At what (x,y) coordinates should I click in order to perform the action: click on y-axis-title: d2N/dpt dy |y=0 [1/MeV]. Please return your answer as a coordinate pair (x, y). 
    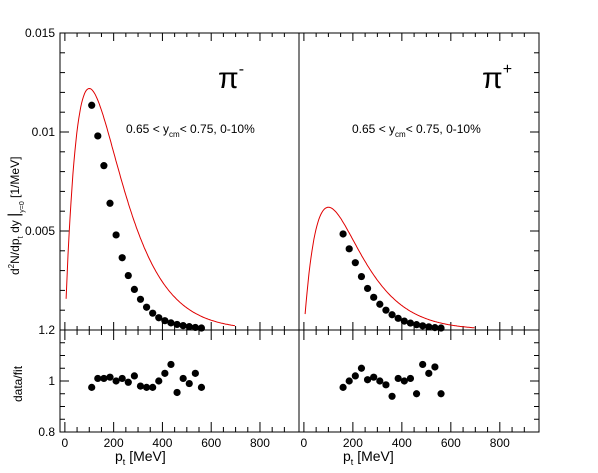
    Looking at the image, I should click on (16, 216).